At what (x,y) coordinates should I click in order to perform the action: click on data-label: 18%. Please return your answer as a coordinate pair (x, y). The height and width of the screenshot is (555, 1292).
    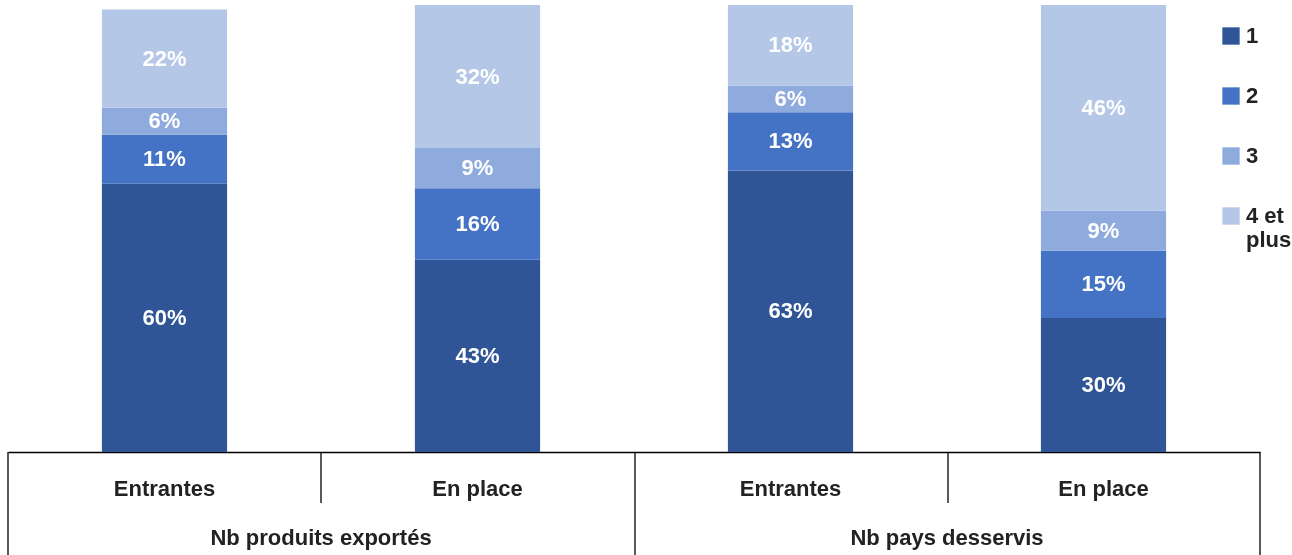
    Looking at the image, I should click on (790, 45).